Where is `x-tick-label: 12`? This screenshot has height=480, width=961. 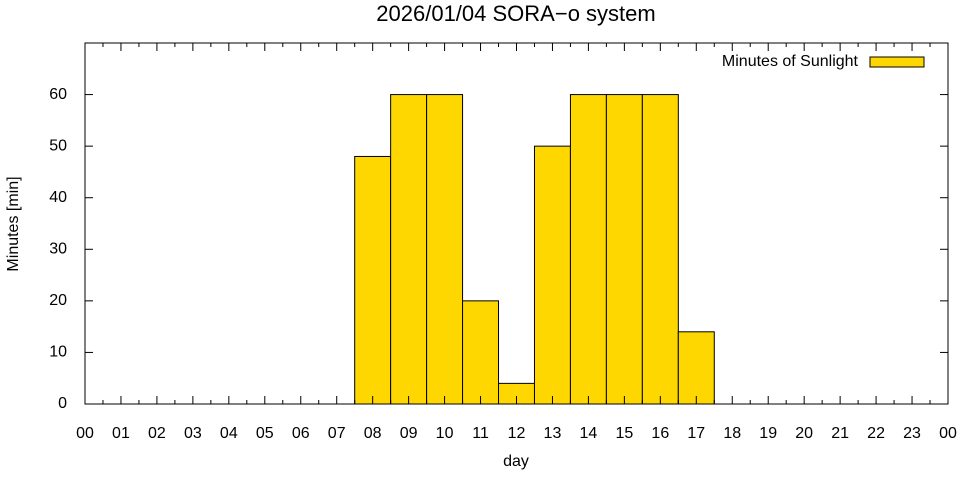 x-tick-label: 12 is located at coordinates (517, 433).